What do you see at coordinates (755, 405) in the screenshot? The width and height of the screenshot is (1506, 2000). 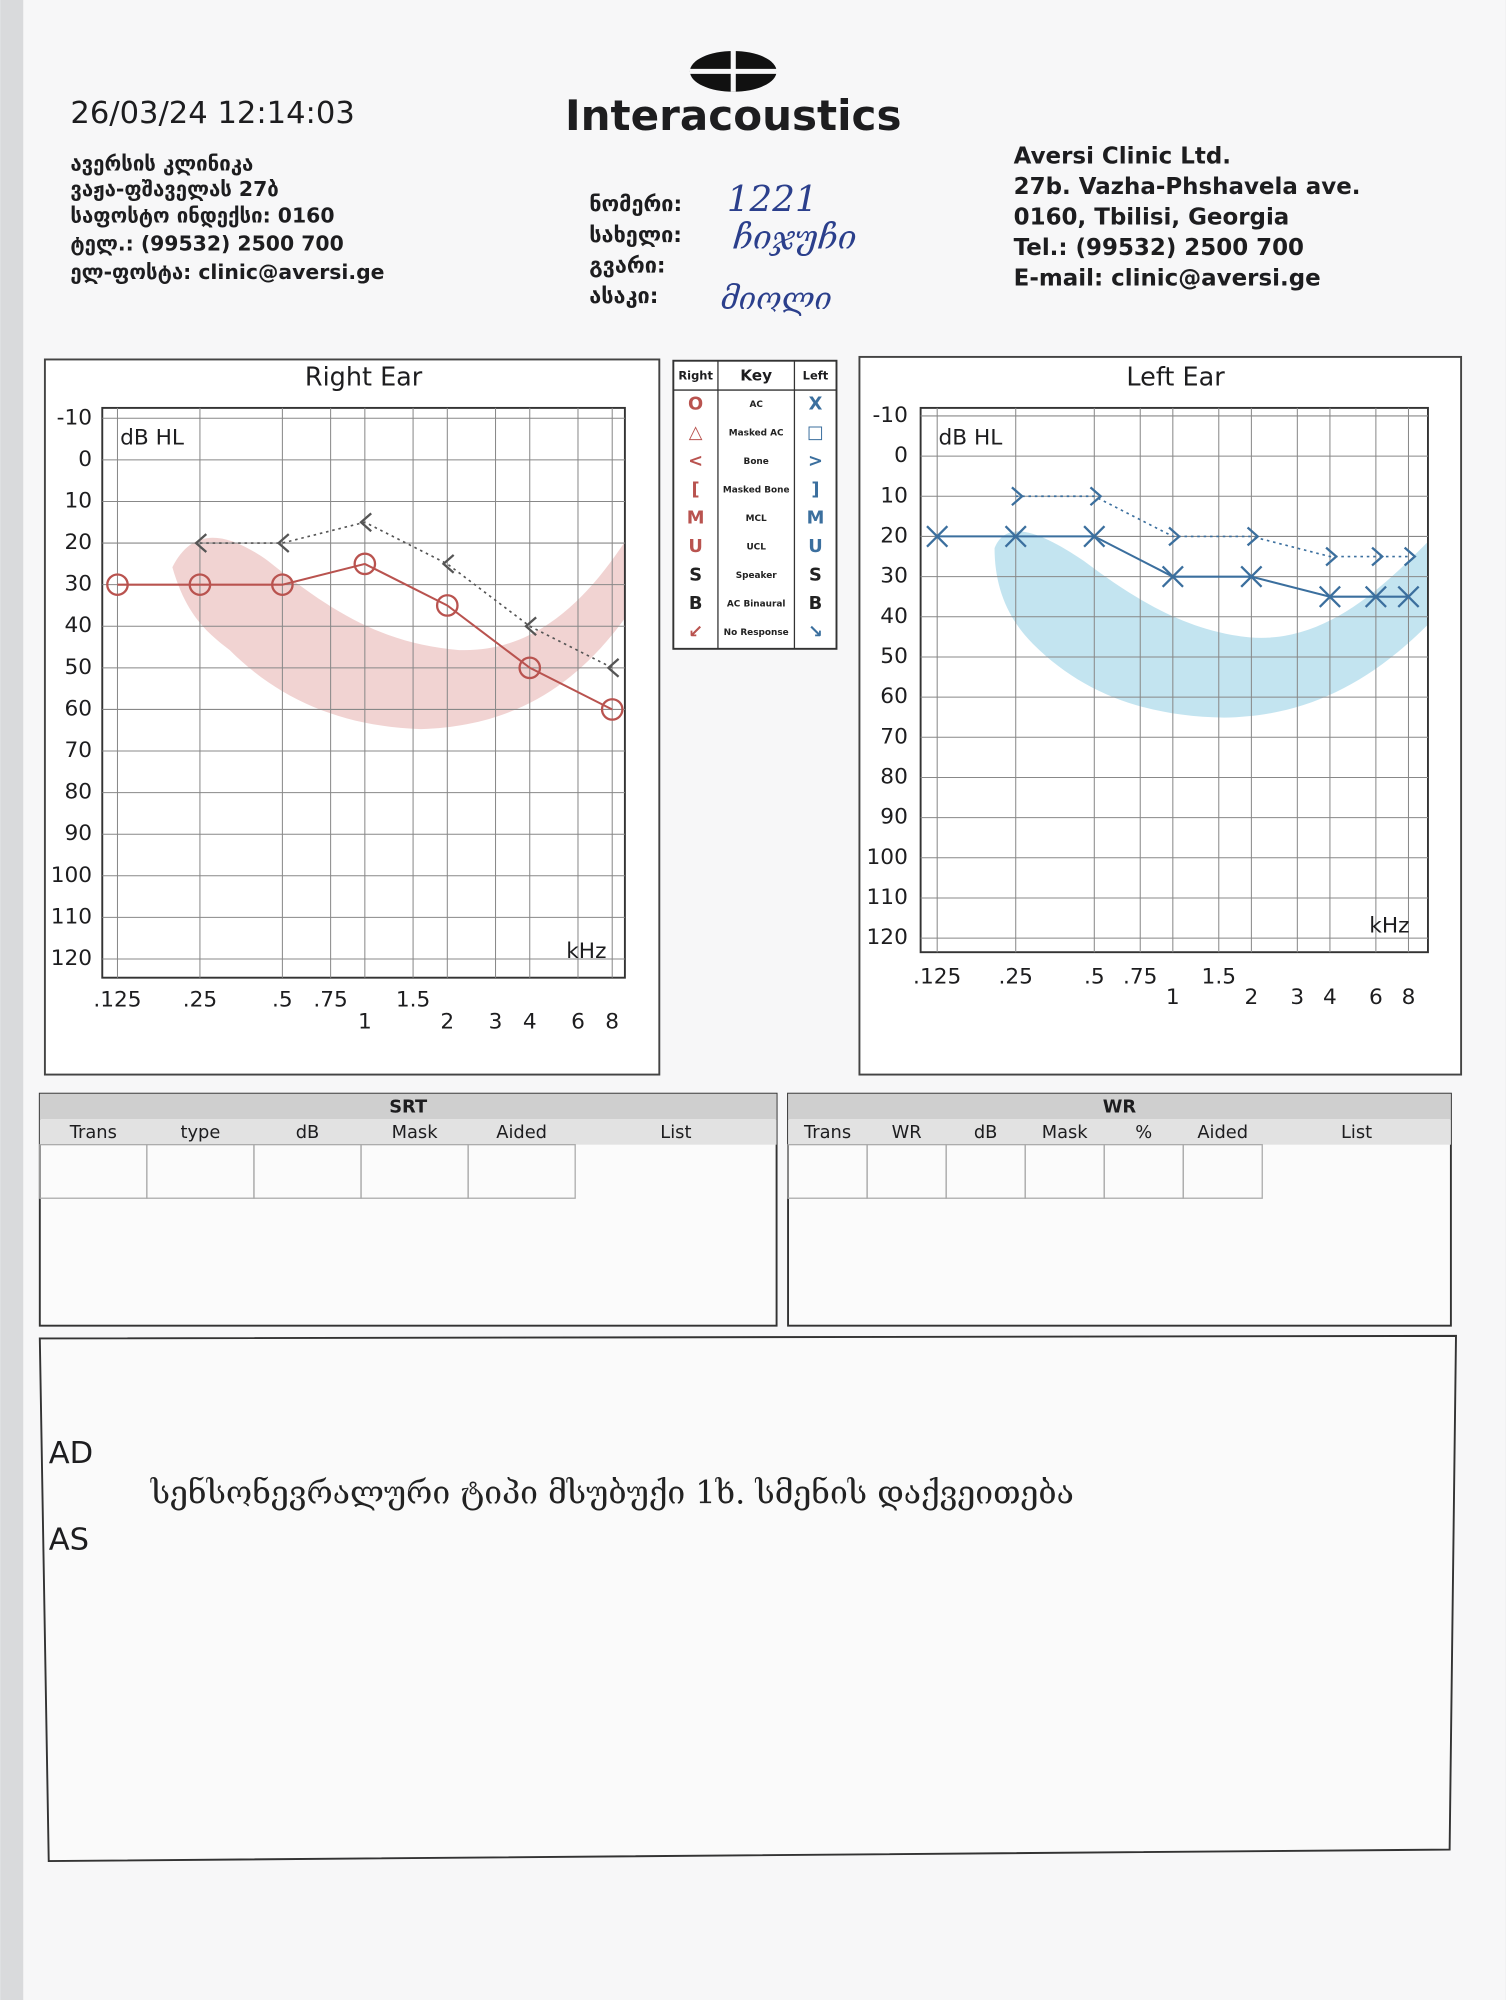 I see `key-label: AC` at bounding box center [755, 405].